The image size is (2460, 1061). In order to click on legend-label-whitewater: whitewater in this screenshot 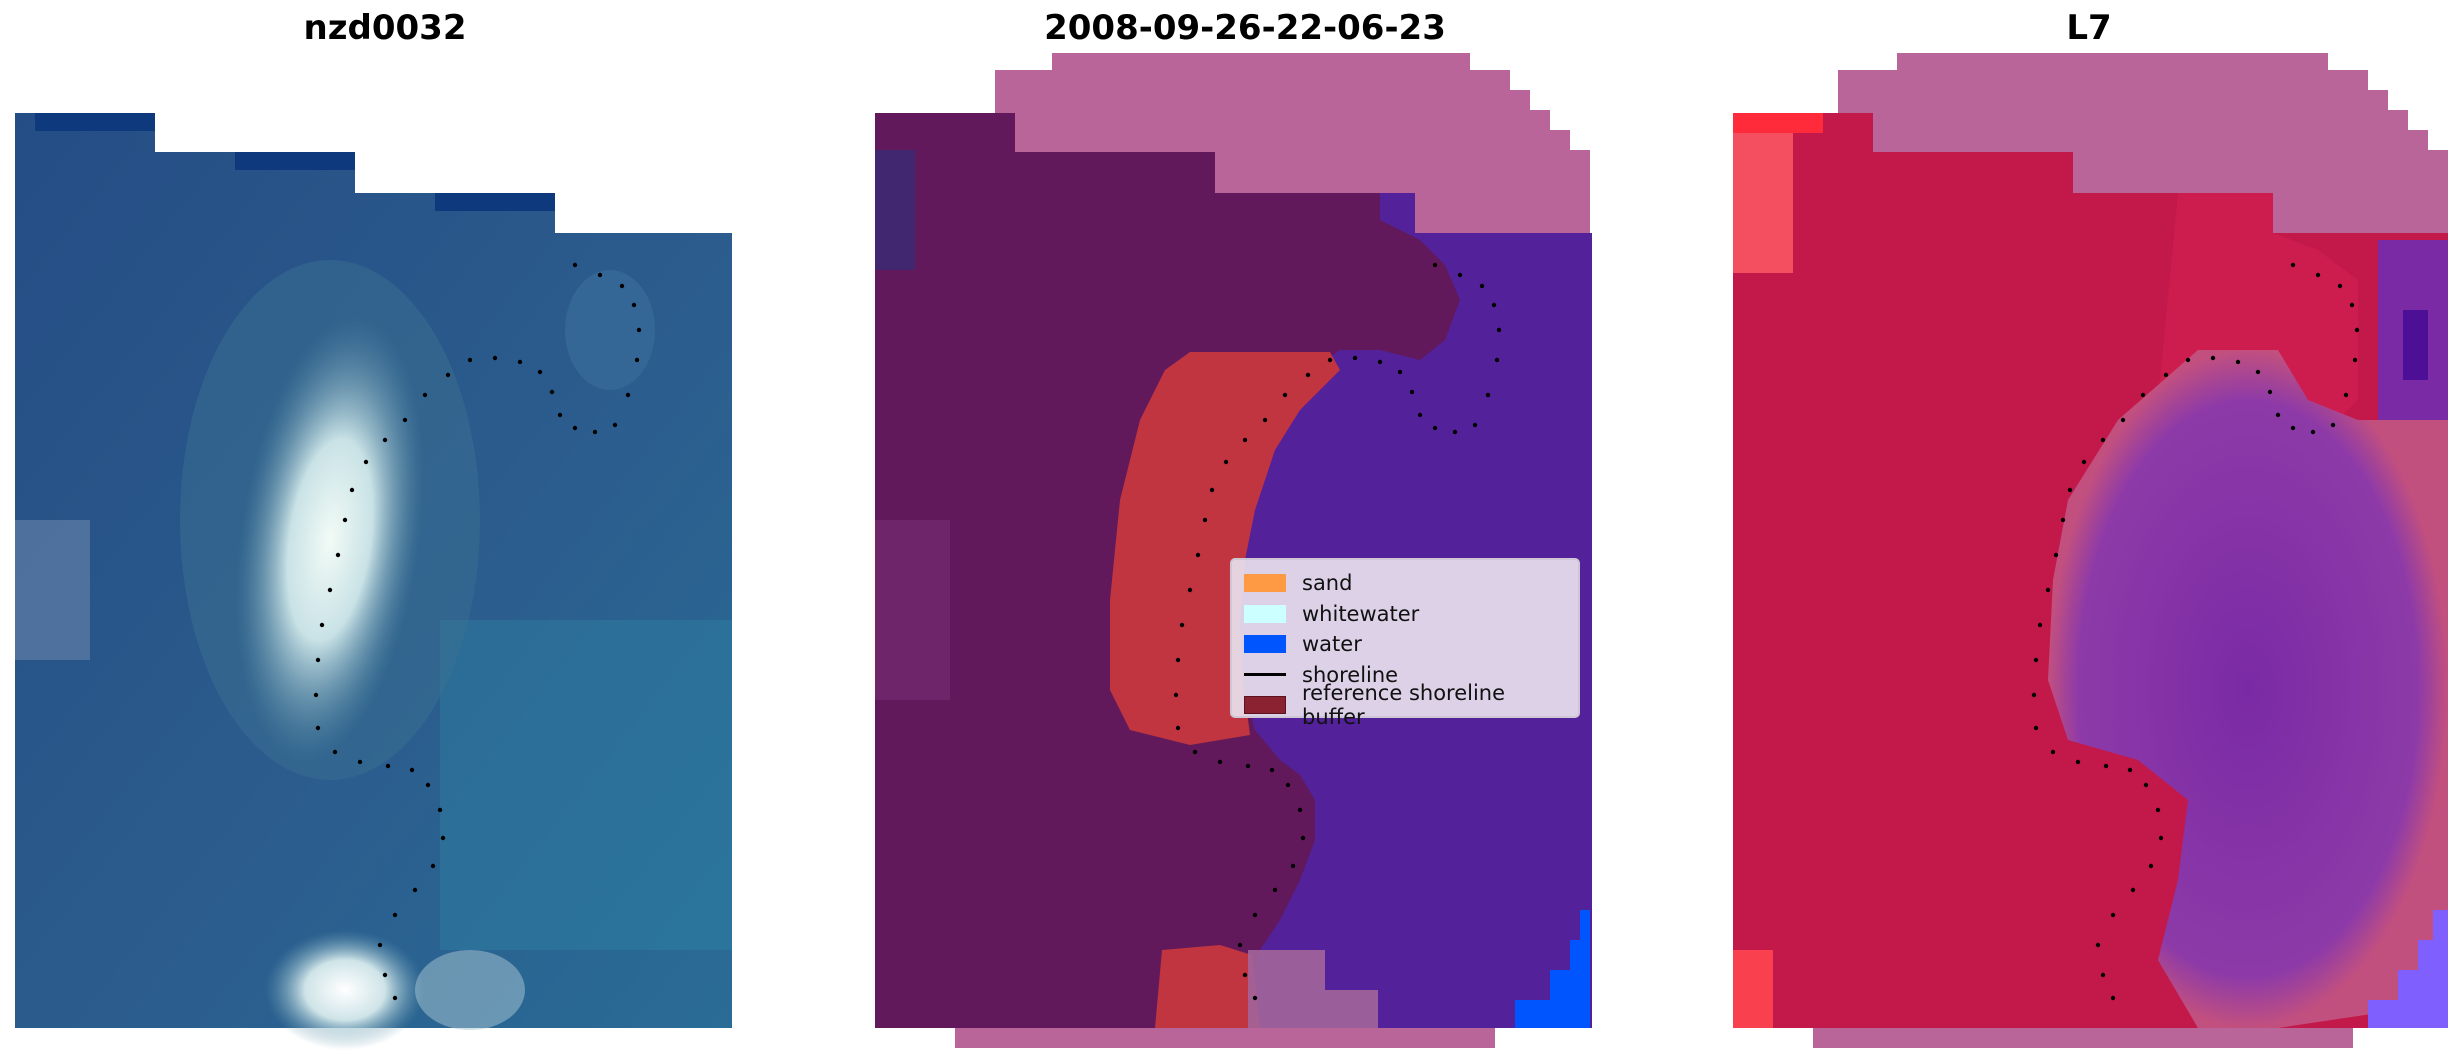, I will do `click(1361, 613)`.